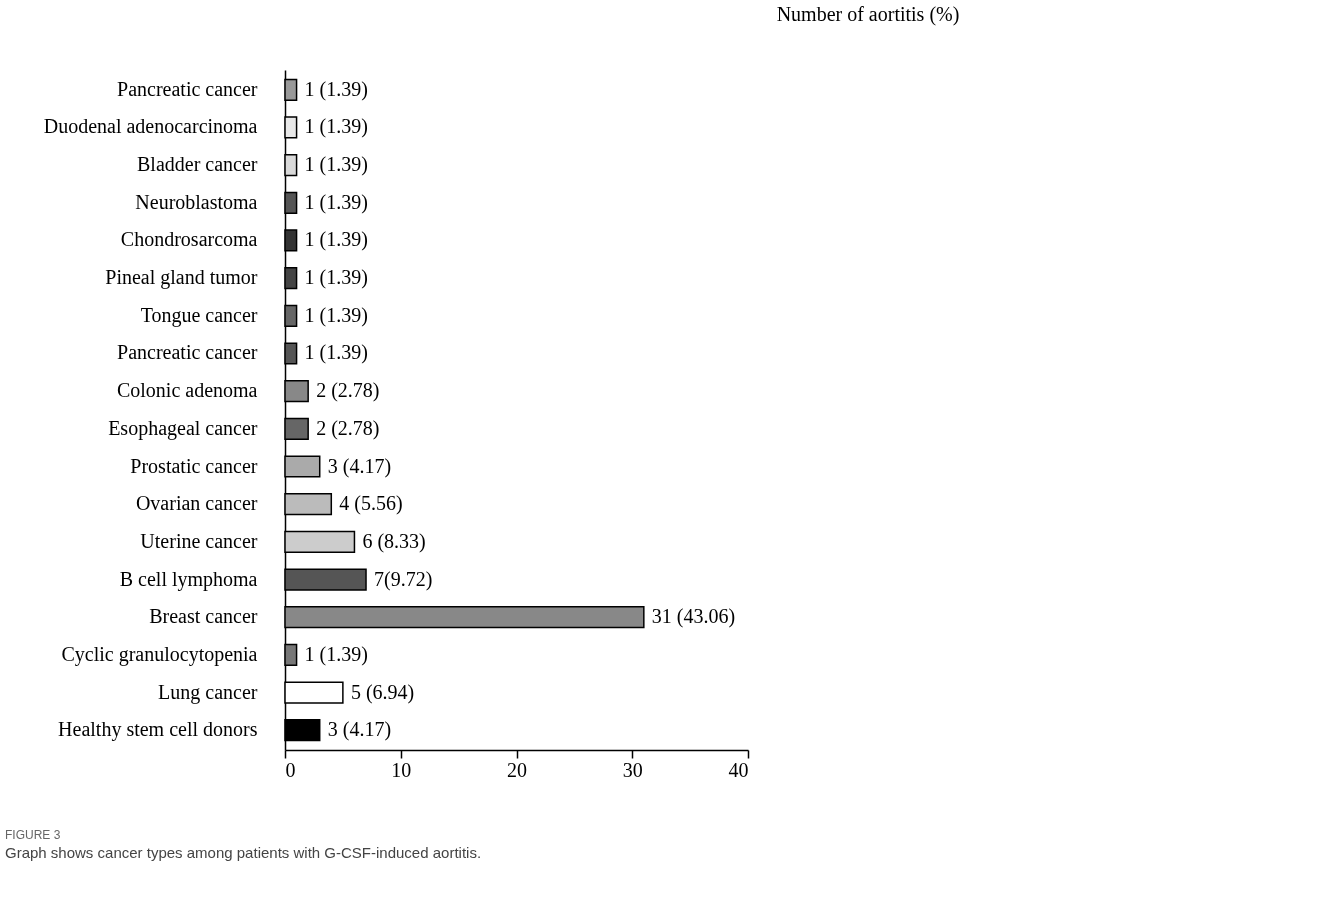  I want to click on y-tick-label: Prostatic cancer, so click(194, 465).